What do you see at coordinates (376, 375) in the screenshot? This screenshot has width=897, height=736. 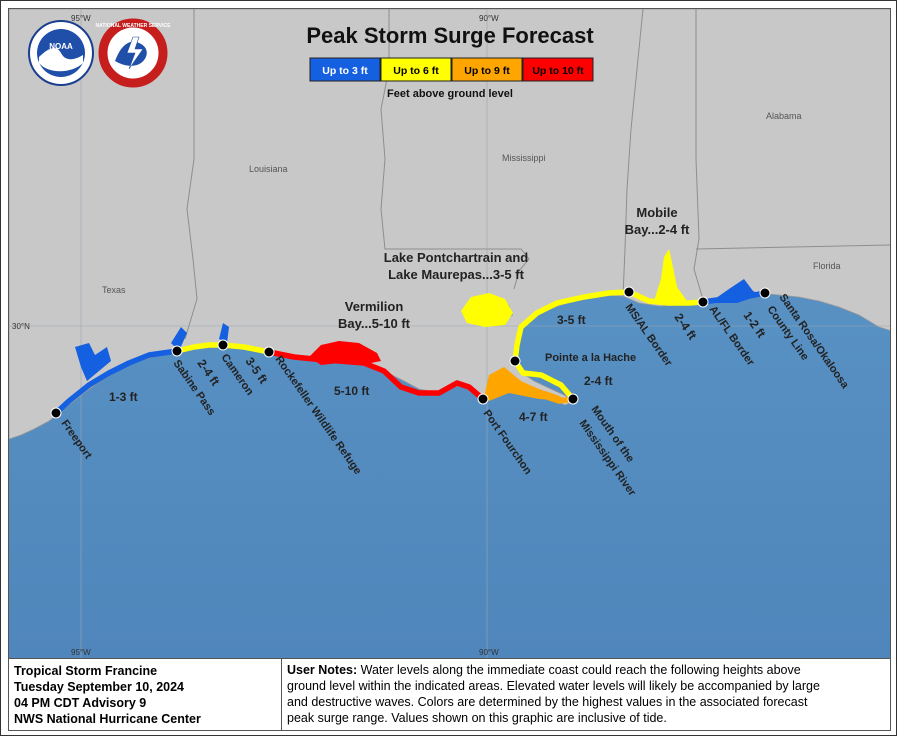 I see `surge-segment-rockefeller-fourchon` at bounding box center [376, 375].